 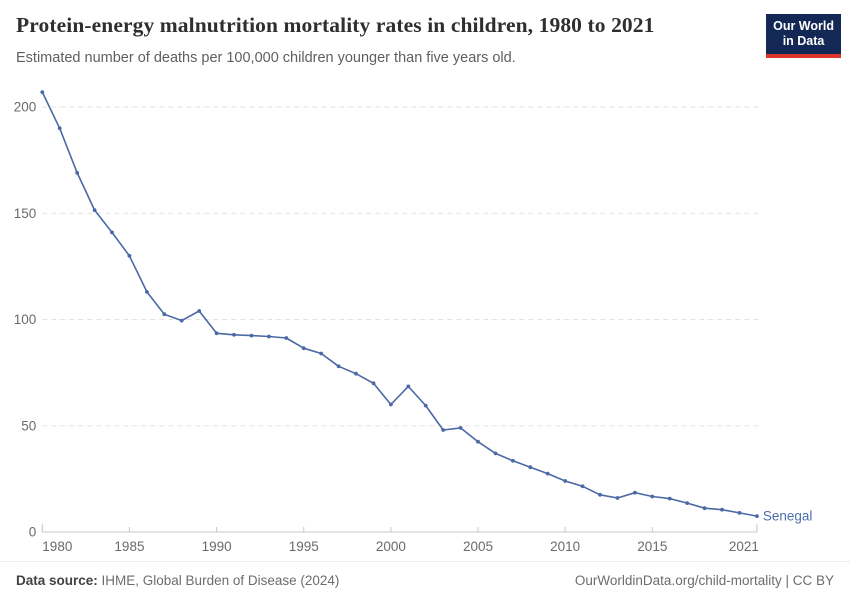 I want to click on data-point-senegal-2012, so click(x=600, y=494).